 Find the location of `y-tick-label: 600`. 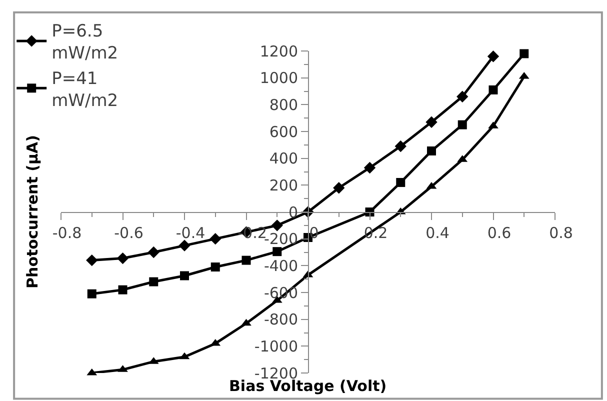

y-tick-label: 600 is located at coordinates (283, 131).